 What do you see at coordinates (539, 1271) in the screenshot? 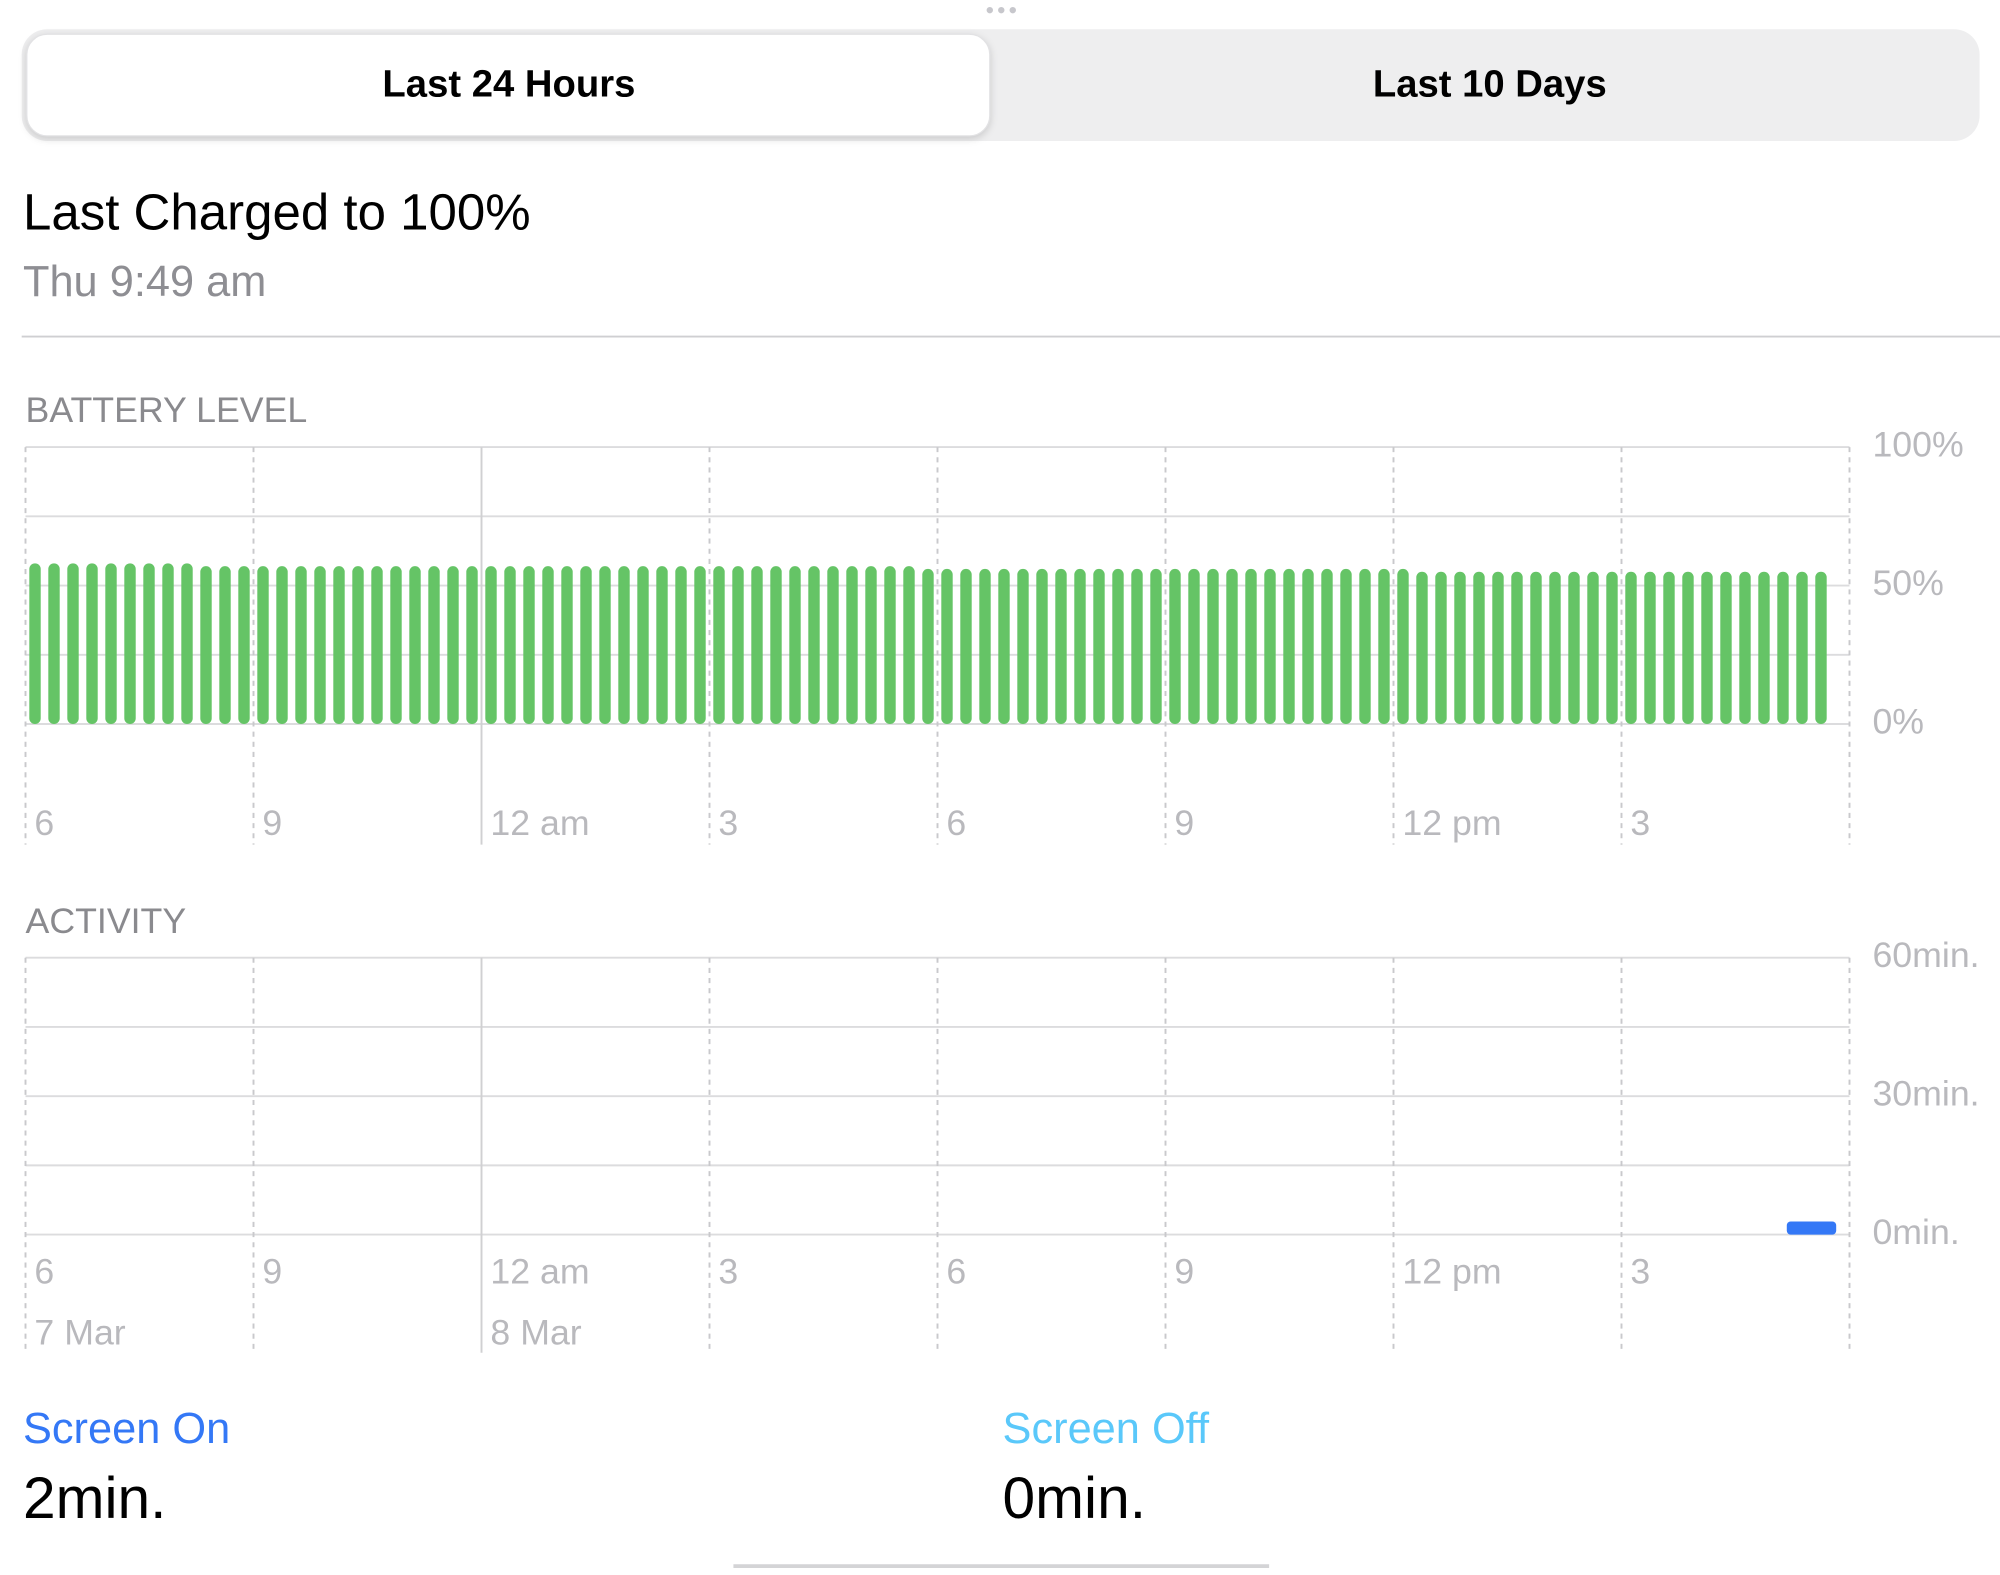
I see `x-tick-label: 12 am` at bounding box center [539, 1271].